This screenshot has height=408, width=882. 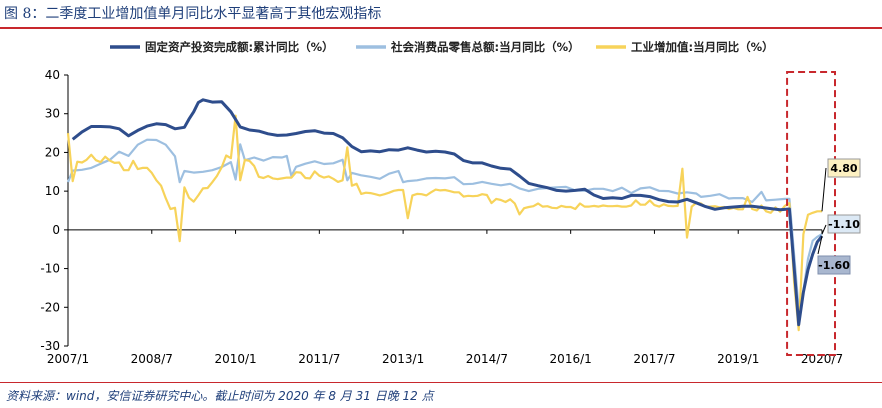 What do you see at coordinates (702, 47) in the screenshot?
I see `legend-label-3: 工业增加值:当月同比（%）` at bounding box center [702, 47].